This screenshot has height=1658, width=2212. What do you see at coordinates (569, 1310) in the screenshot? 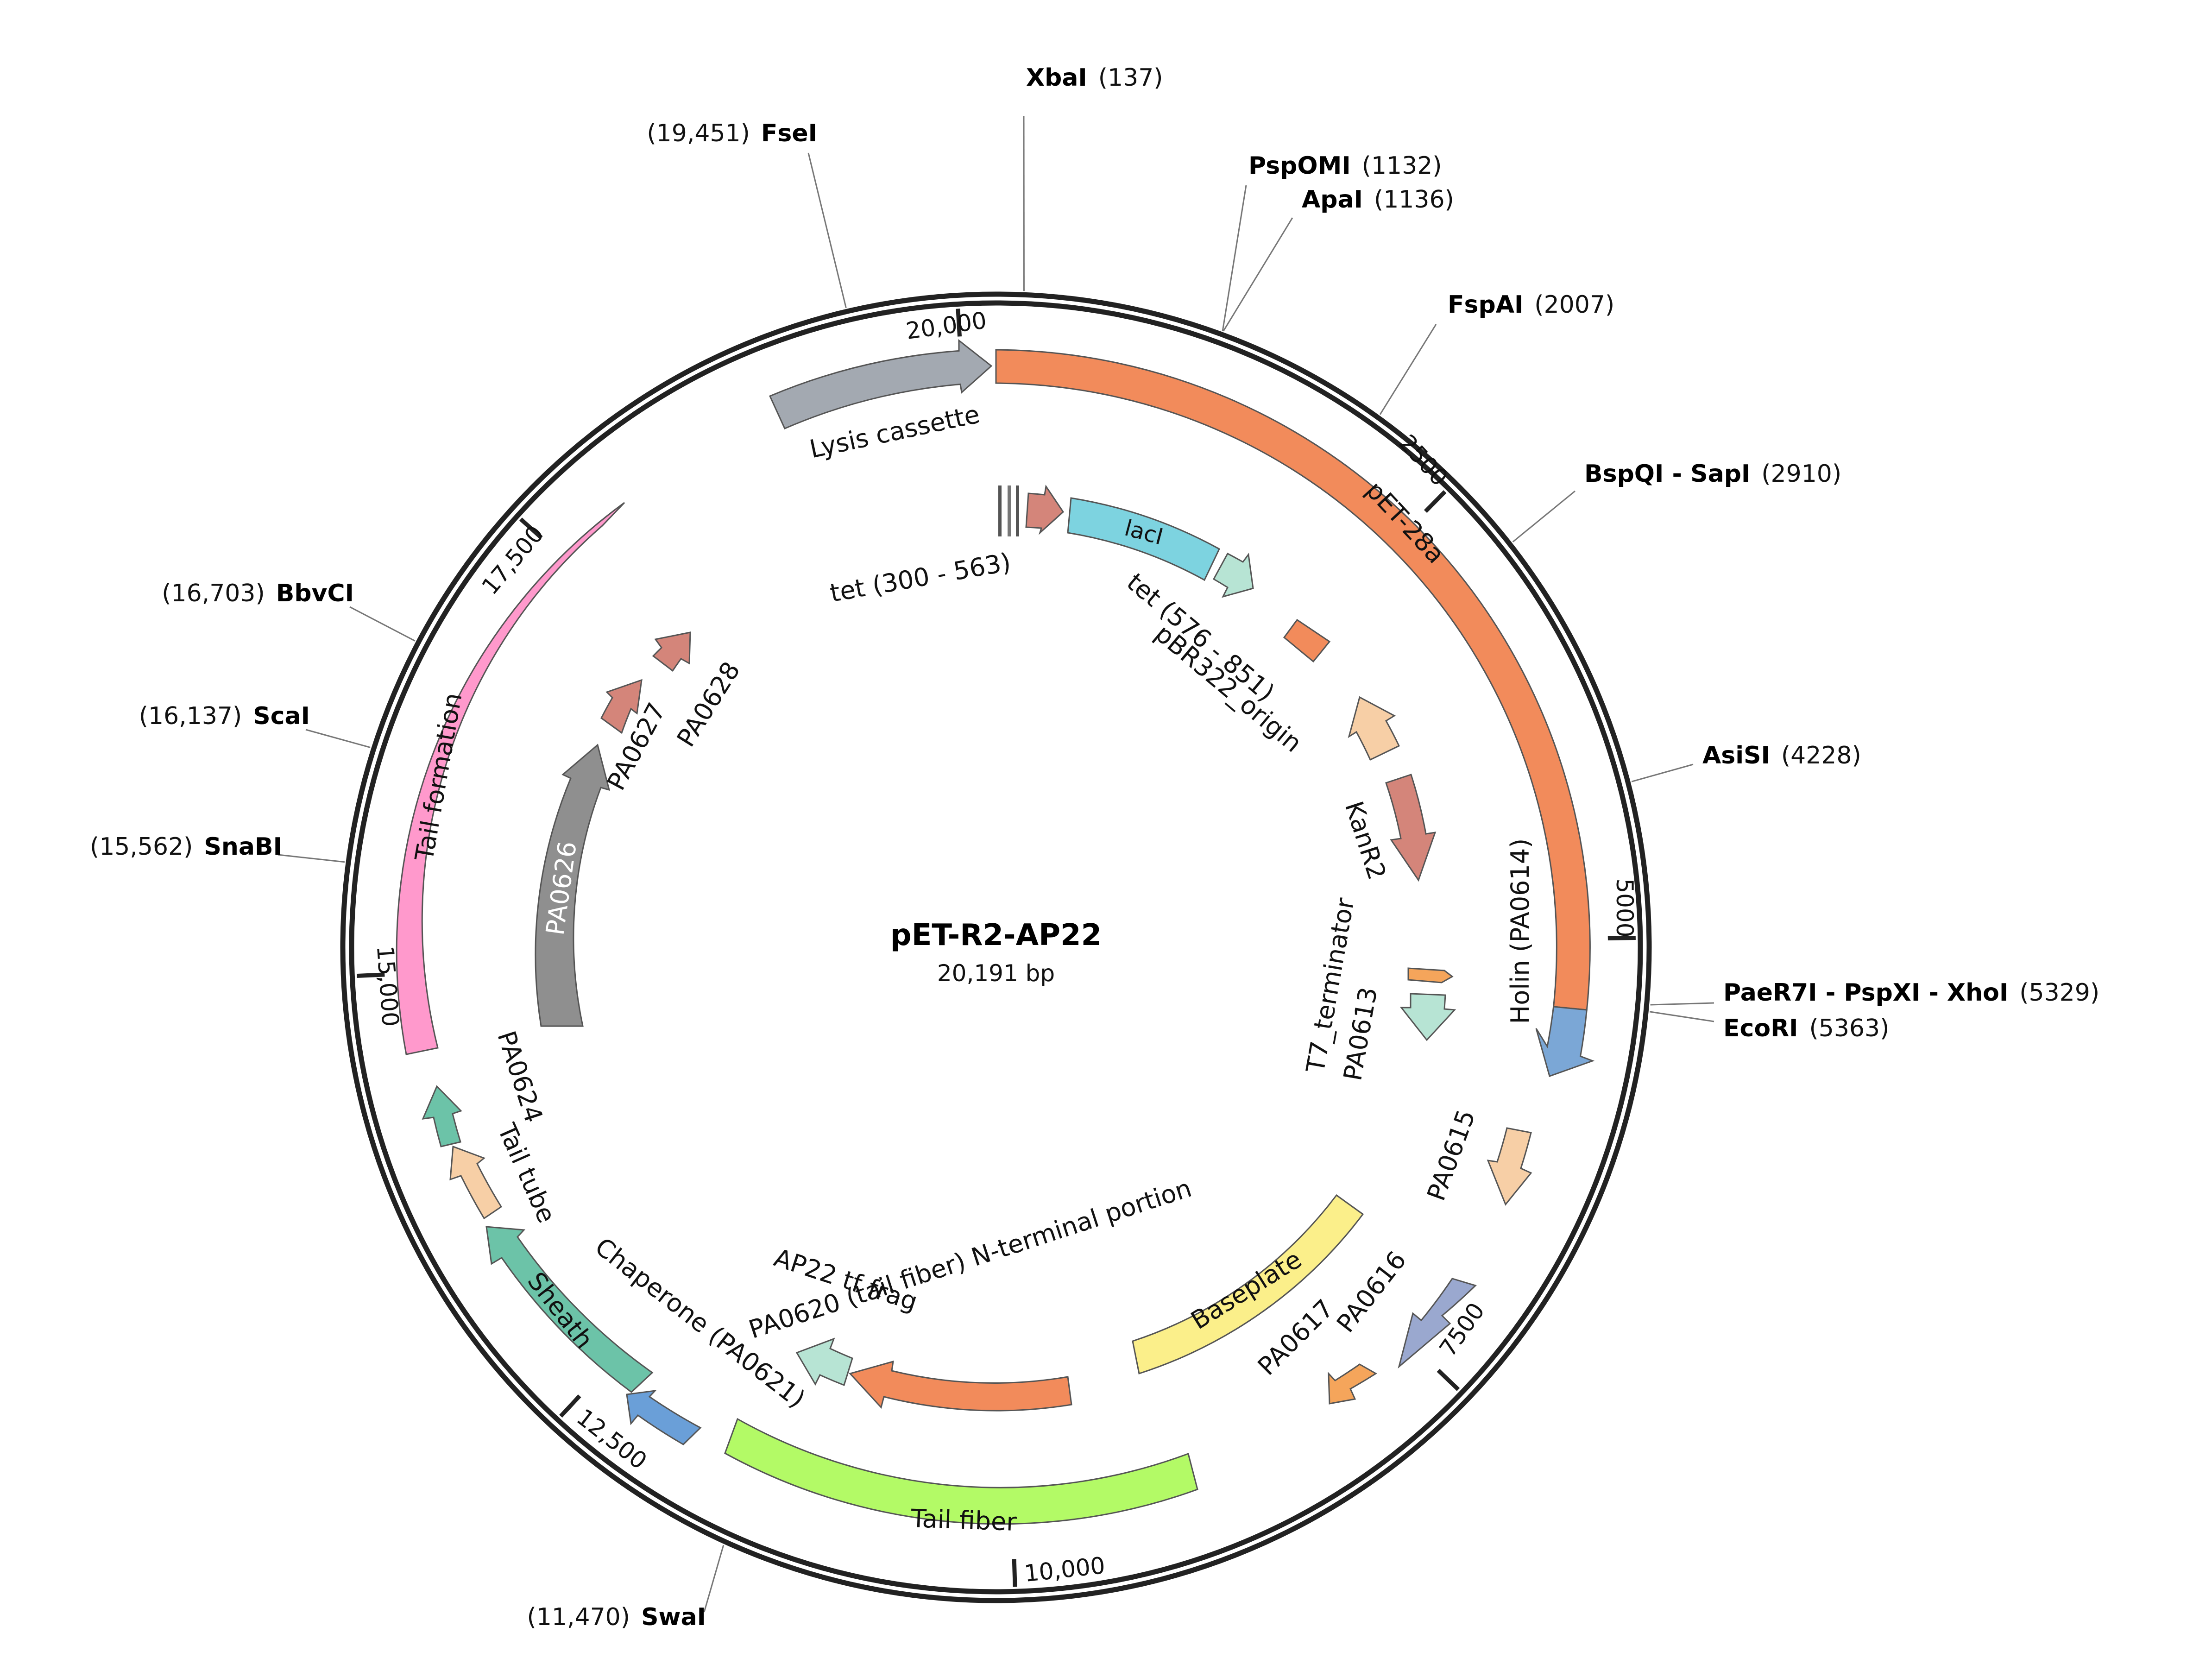
I see `feature-sheath` at bounding box center [569, 1310].